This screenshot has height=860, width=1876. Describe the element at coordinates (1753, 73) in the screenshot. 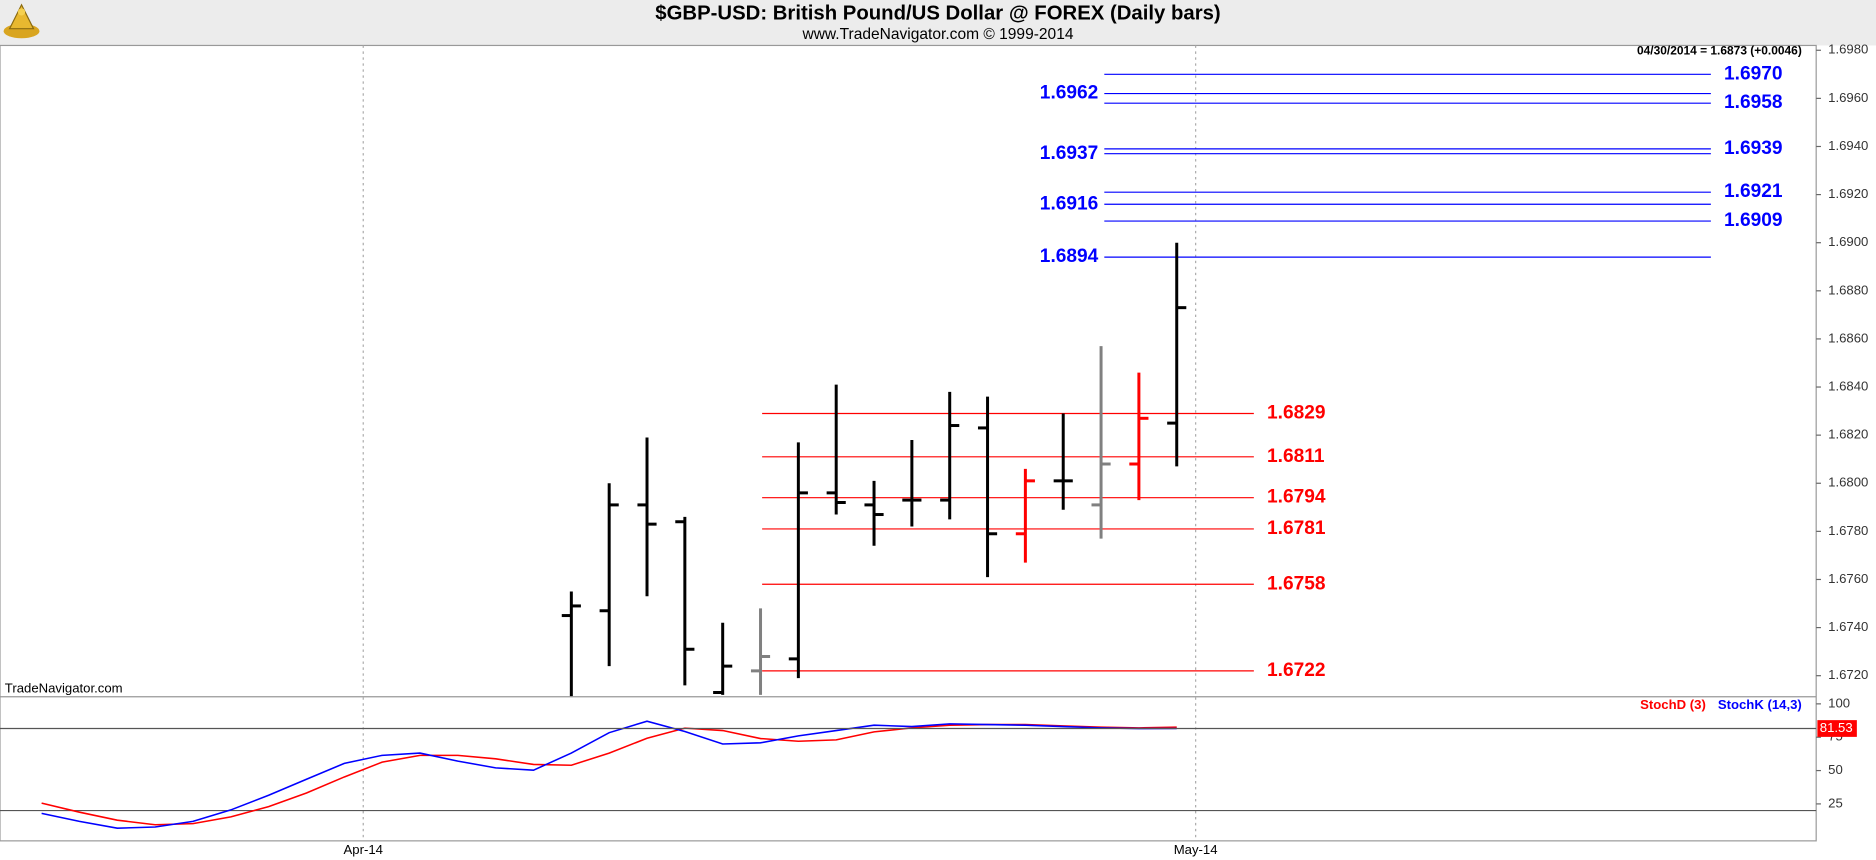

I see `level-label: 1.6970` at that location.